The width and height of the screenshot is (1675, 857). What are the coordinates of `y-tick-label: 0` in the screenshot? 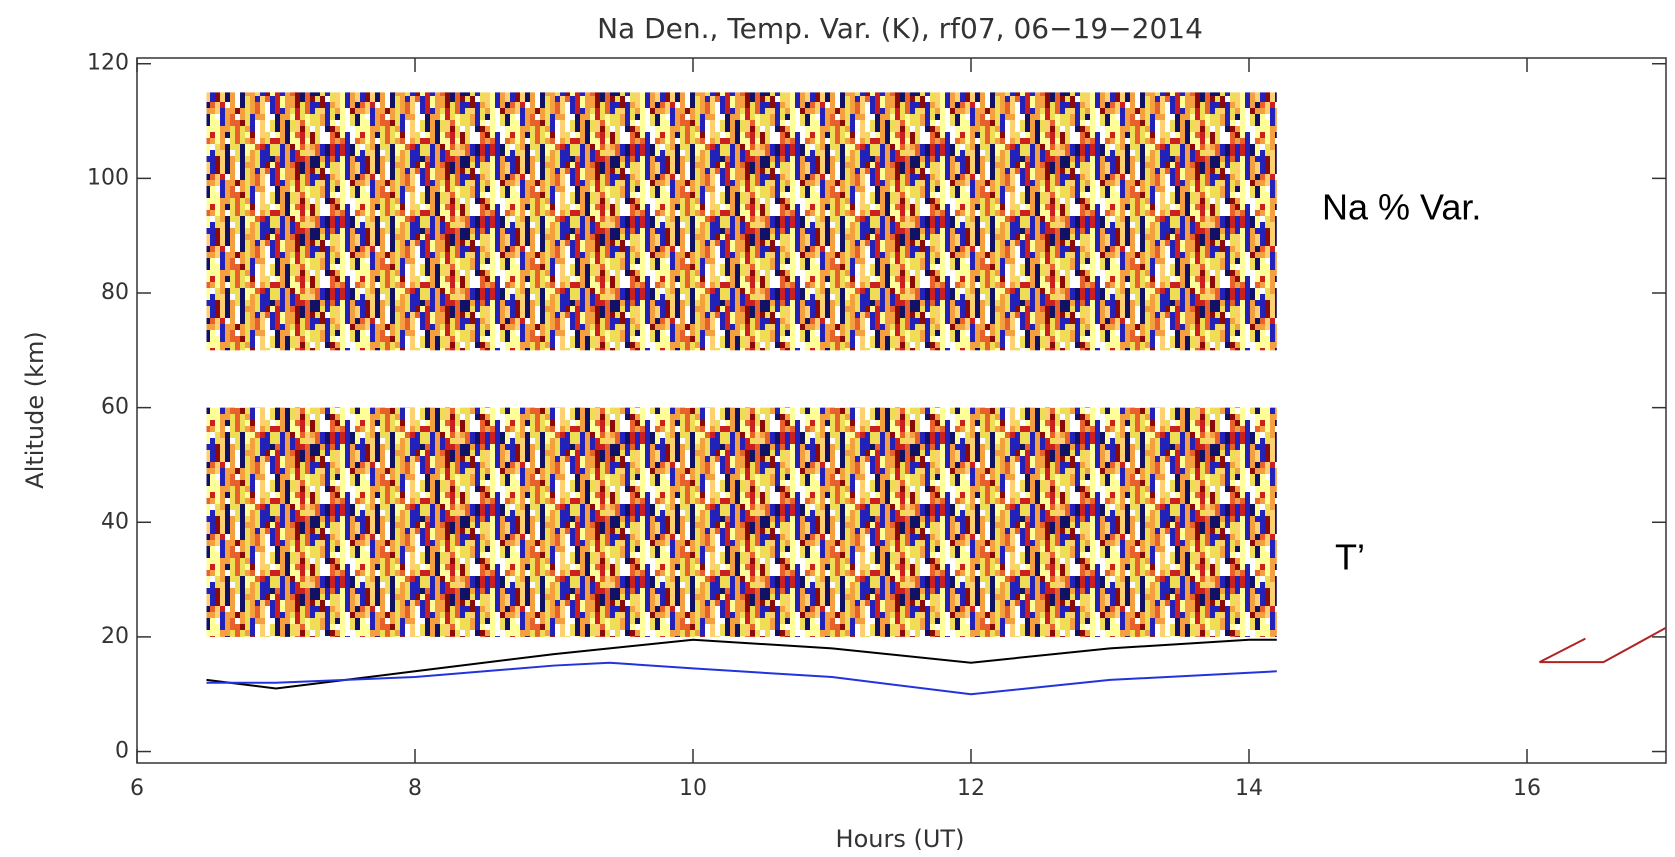 It's located at (122, 751).